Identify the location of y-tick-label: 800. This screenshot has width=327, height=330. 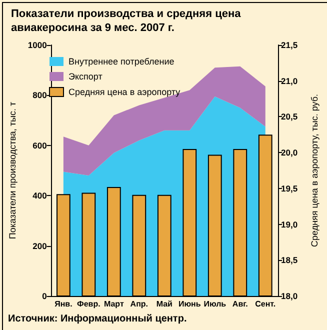
(40, 95).